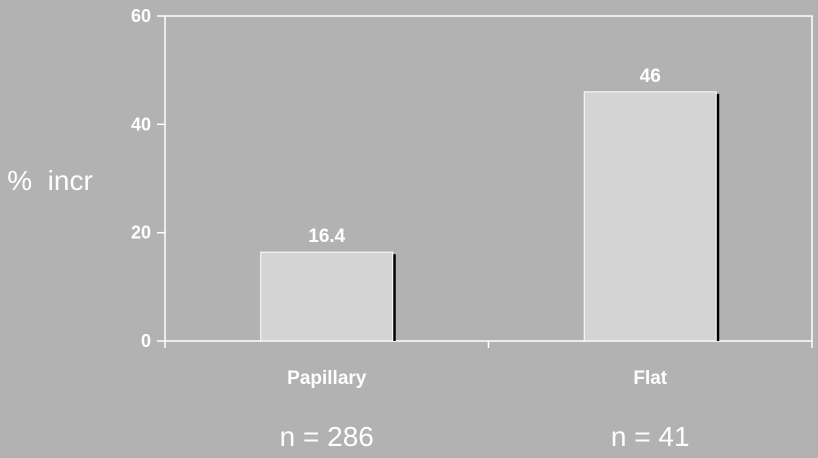  I want to click on sample-size-label: n = 41, so click(650, 436).